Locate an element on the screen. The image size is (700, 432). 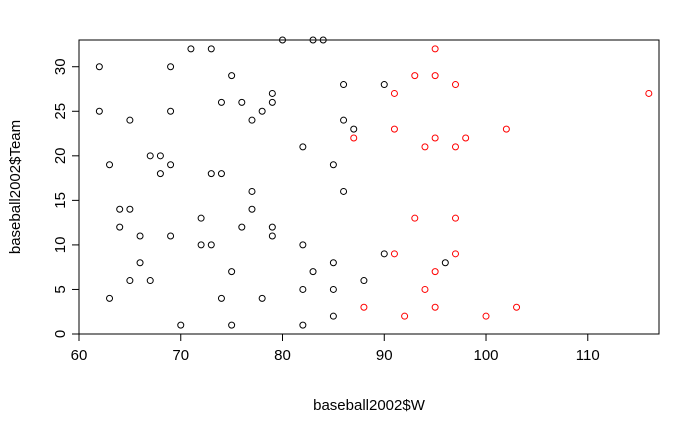
y-axis-label: baseball2002$Team is located at coordinates (15, 187).